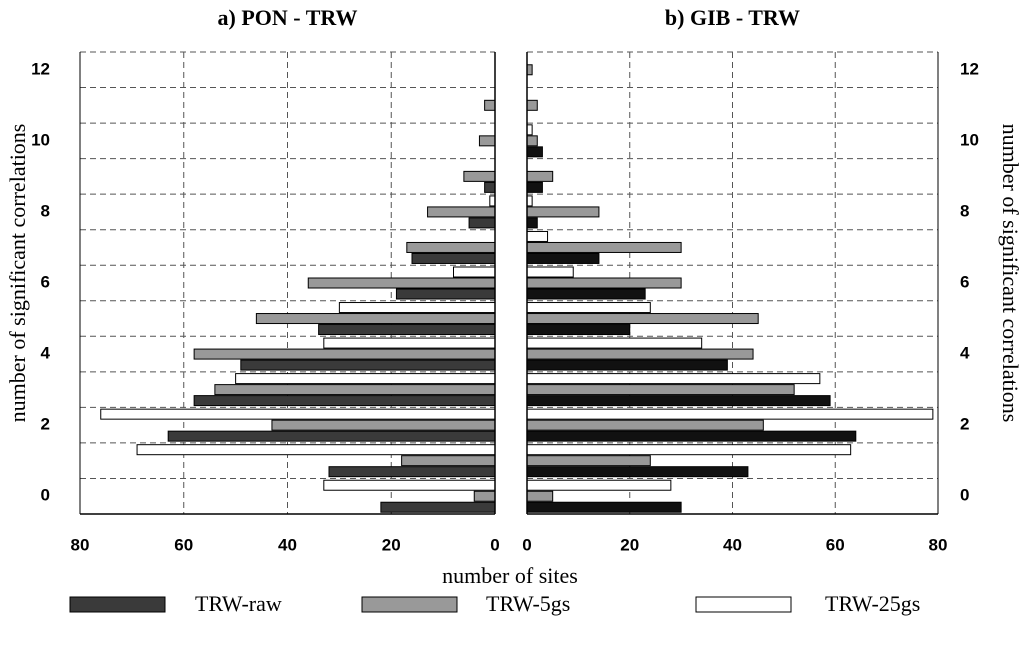  Describe the element at coordinates (872, 603) in the screenshot. I see `legend-label: TRW-25gs` at that location.